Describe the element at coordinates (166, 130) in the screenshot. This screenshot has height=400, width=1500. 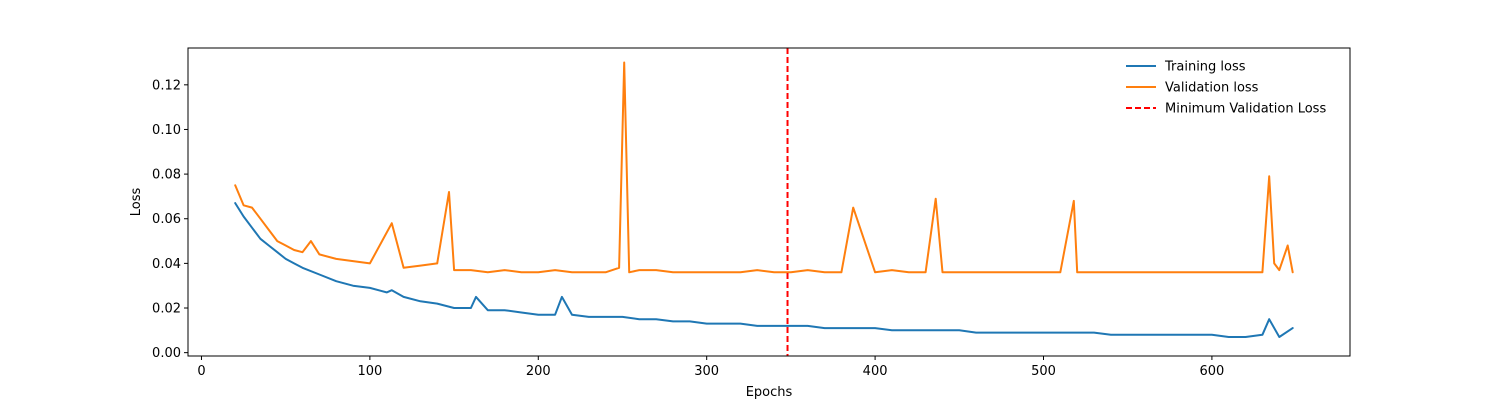
I see `y-tick-label: 0.10` at that location.